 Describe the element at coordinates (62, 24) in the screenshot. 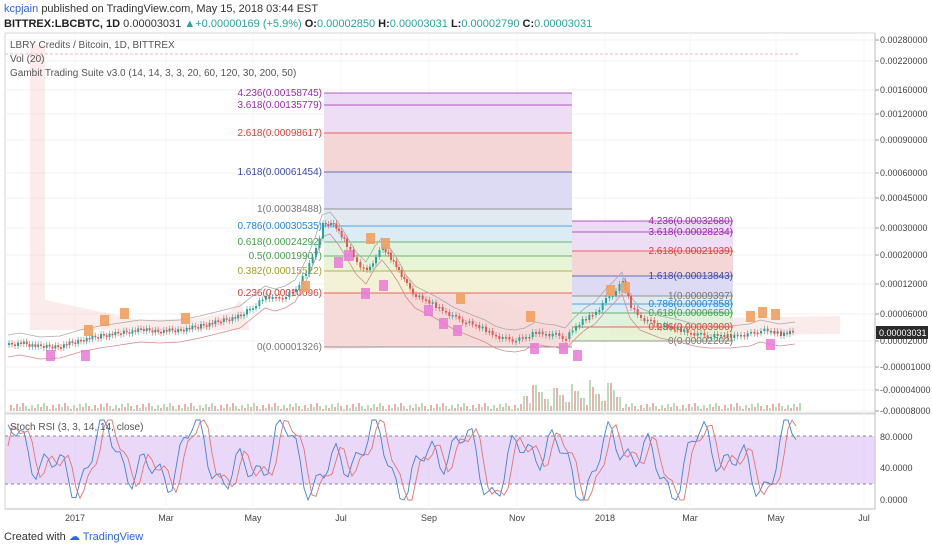

I see `symbol-label: BITTREX:LBCBTC, 1D` at that location.